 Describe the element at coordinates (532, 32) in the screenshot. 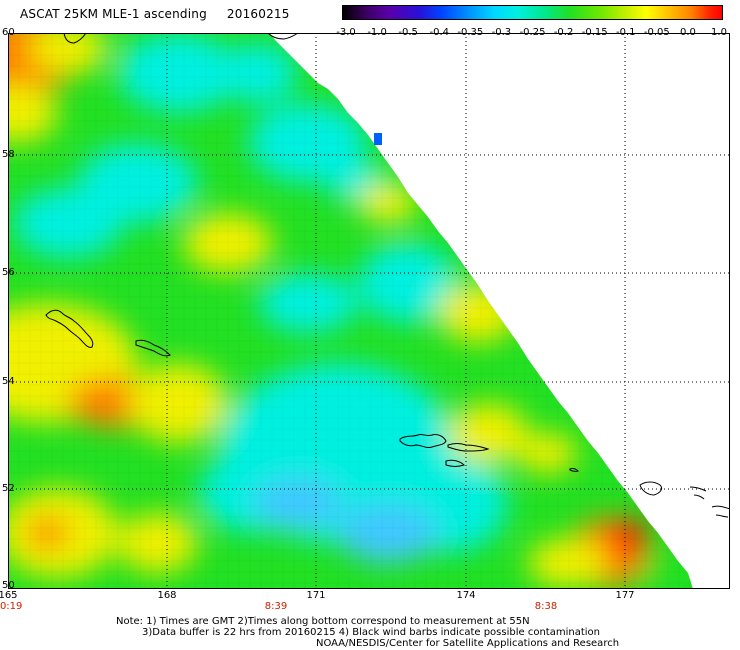

I see `colorbar-label: -0.25` at that location.